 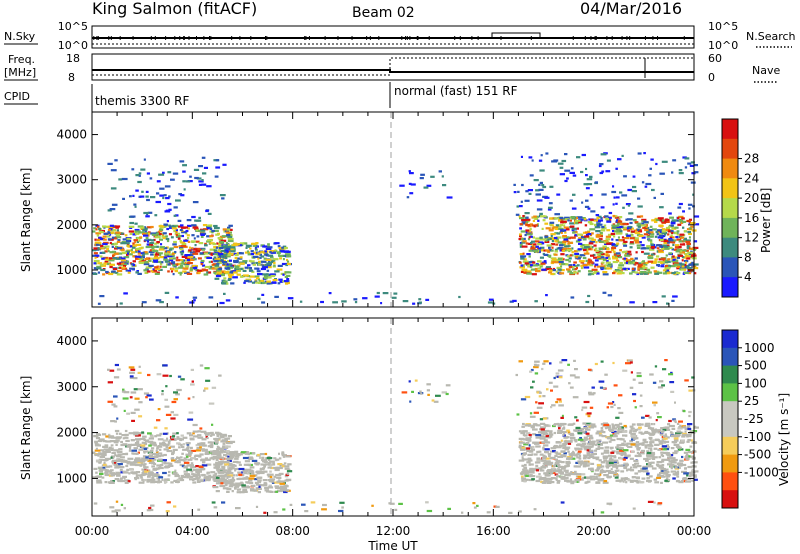 I want to click on nsearch-tick-top: 10^5, so click(x=723, y=26).